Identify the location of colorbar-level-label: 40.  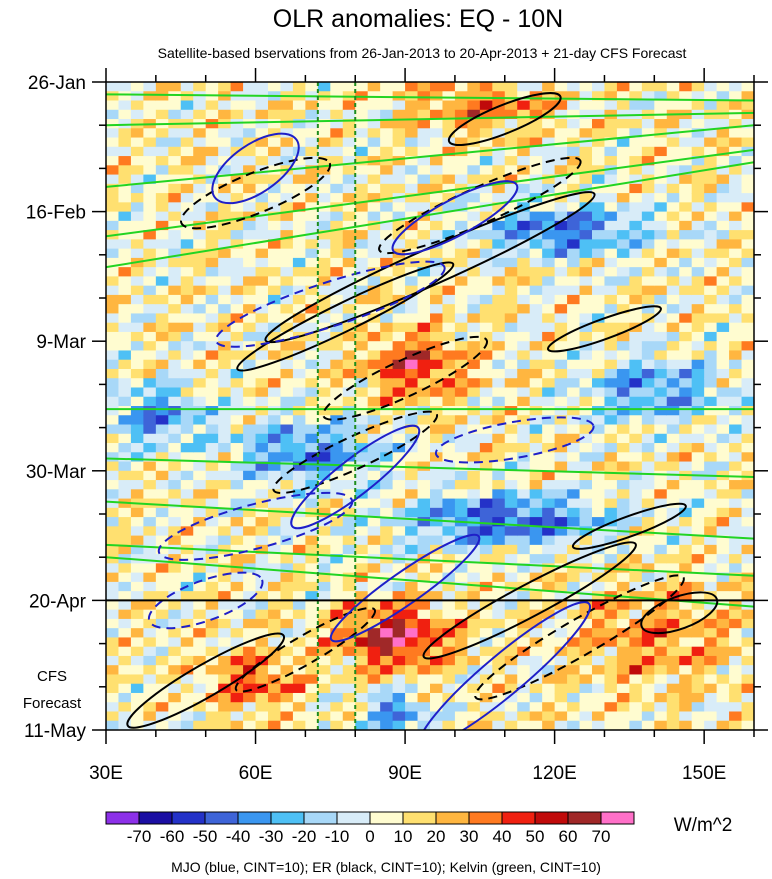
(502, 836).